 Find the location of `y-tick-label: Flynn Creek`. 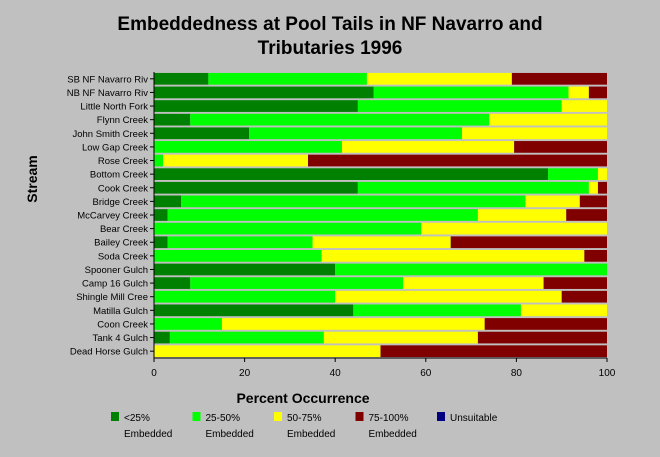

y-tick-label: Flynn Creek is located at coordinates (122, 120).